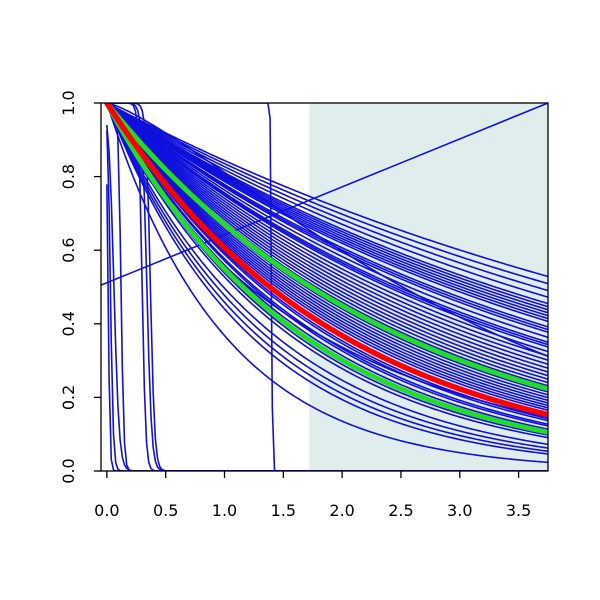 The image size is (600, 600). I want to click on y-tick-label: 0.4, so click(68, 323).